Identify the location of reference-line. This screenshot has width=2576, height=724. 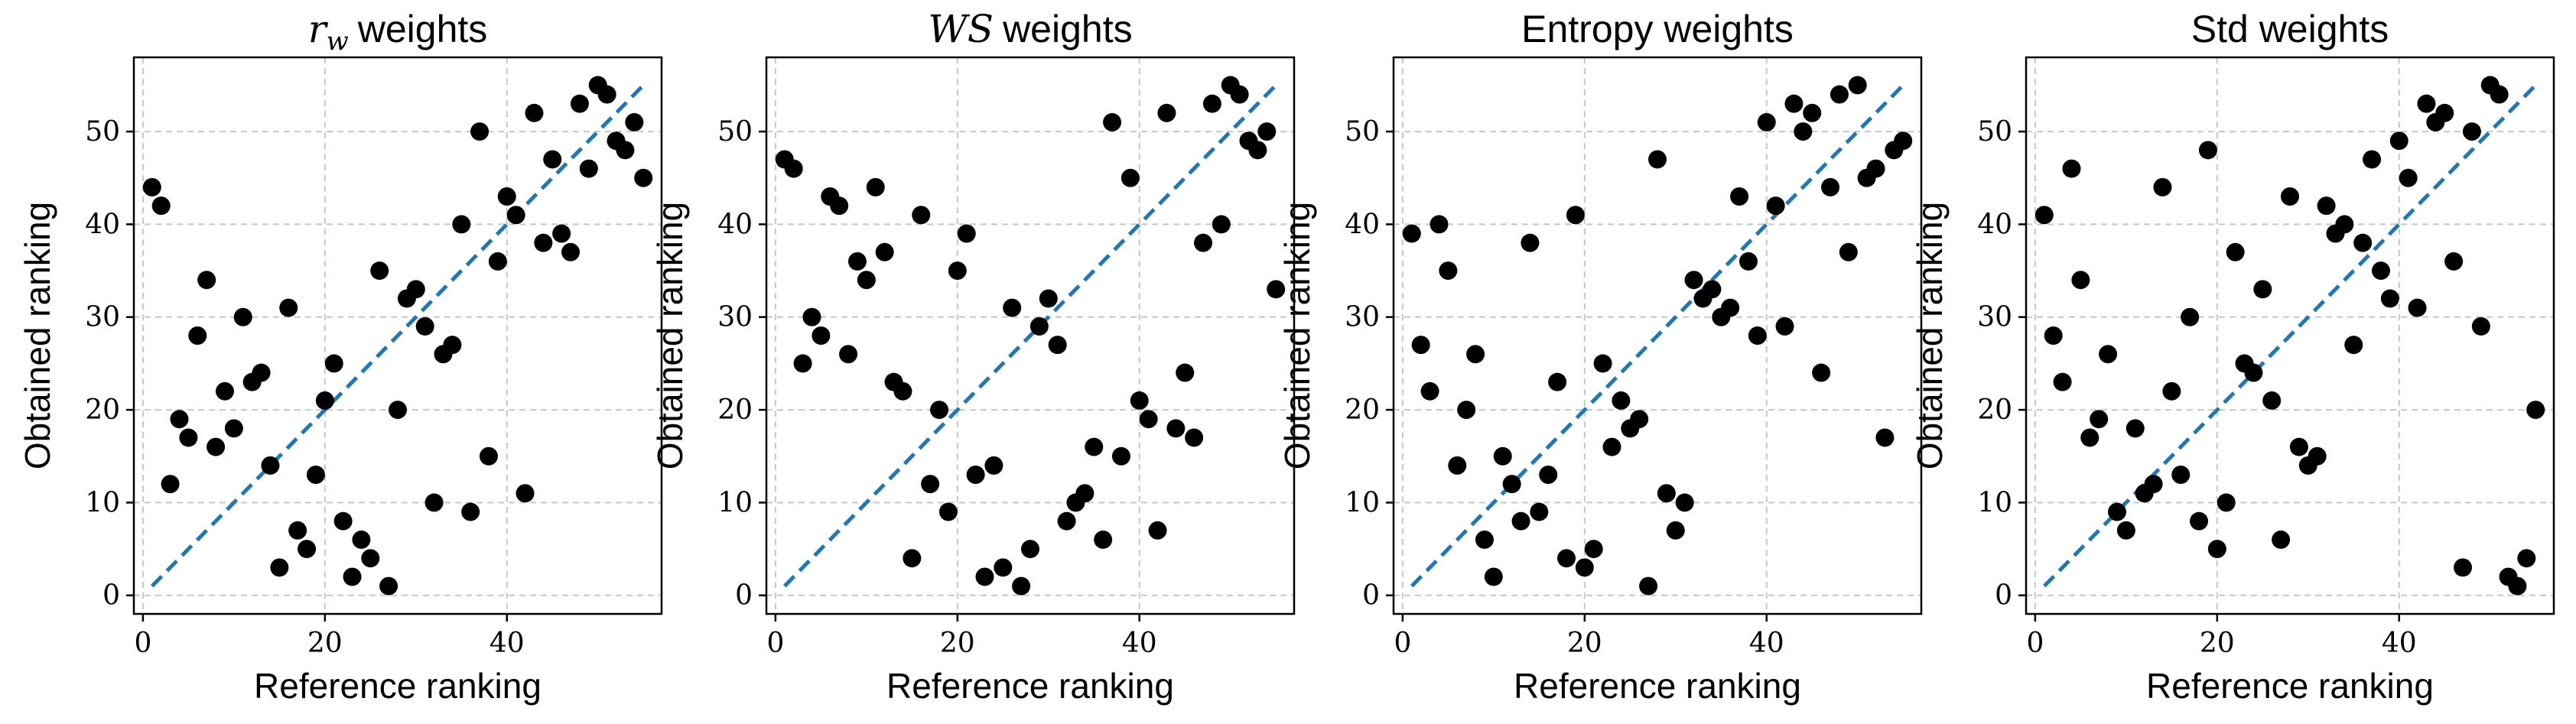
(2290, 336).